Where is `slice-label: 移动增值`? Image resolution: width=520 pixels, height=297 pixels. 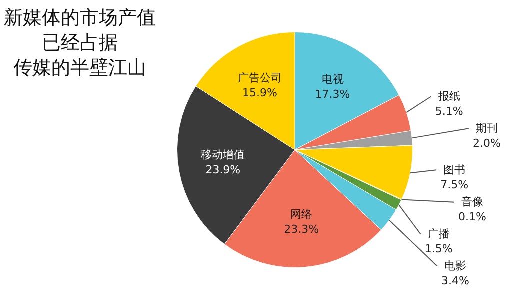 slice-label: 移动增值 is located at coordinates (223, 155).